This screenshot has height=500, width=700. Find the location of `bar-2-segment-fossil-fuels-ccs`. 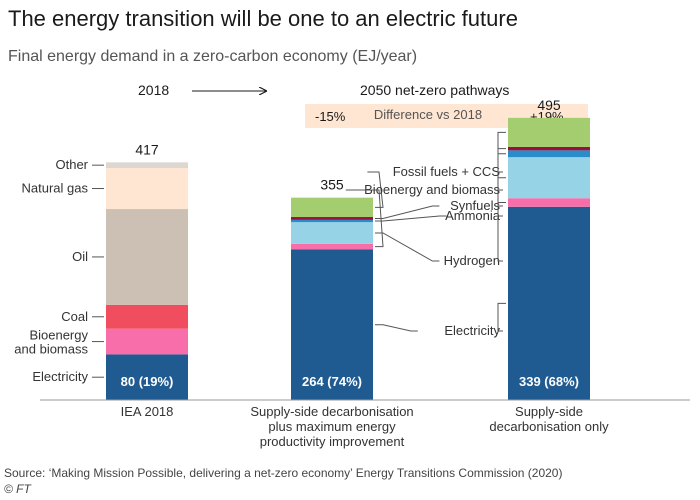

bar-2-segment-fossil-fuels-ccs is located at coordinates (332, 207).